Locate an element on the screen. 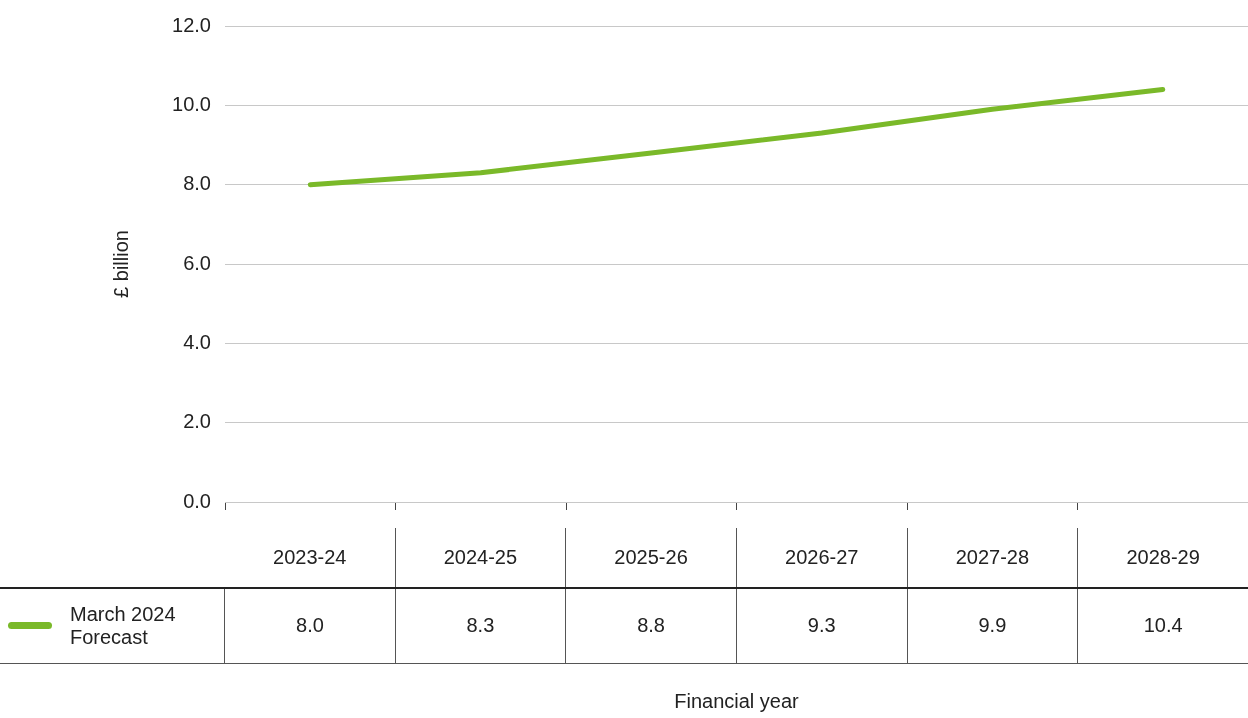 This screenshot has width=1248, height=718. y-axis-title: £ billion is located at coordinates (120, 264).